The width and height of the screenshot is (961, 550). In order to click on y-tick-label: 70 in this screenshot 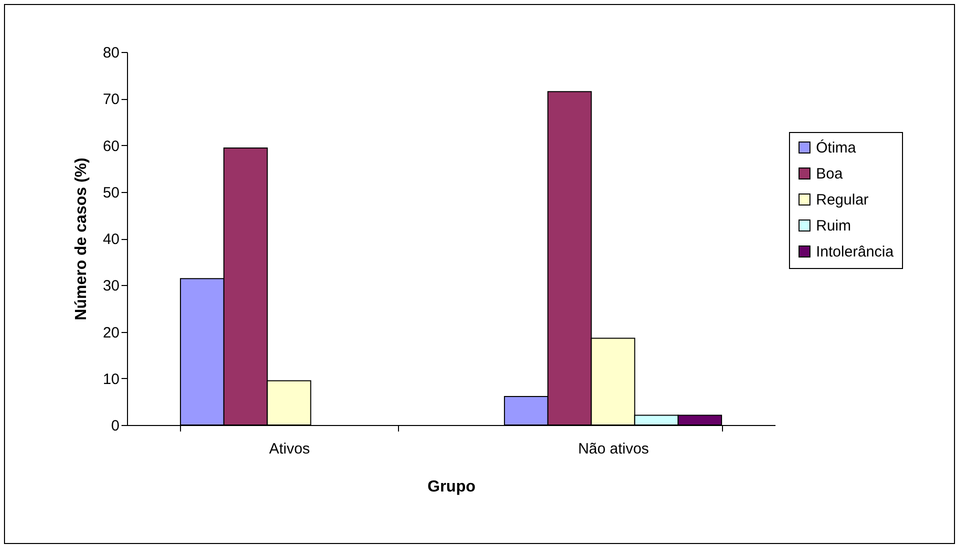, I will do `click(111, 99)`.